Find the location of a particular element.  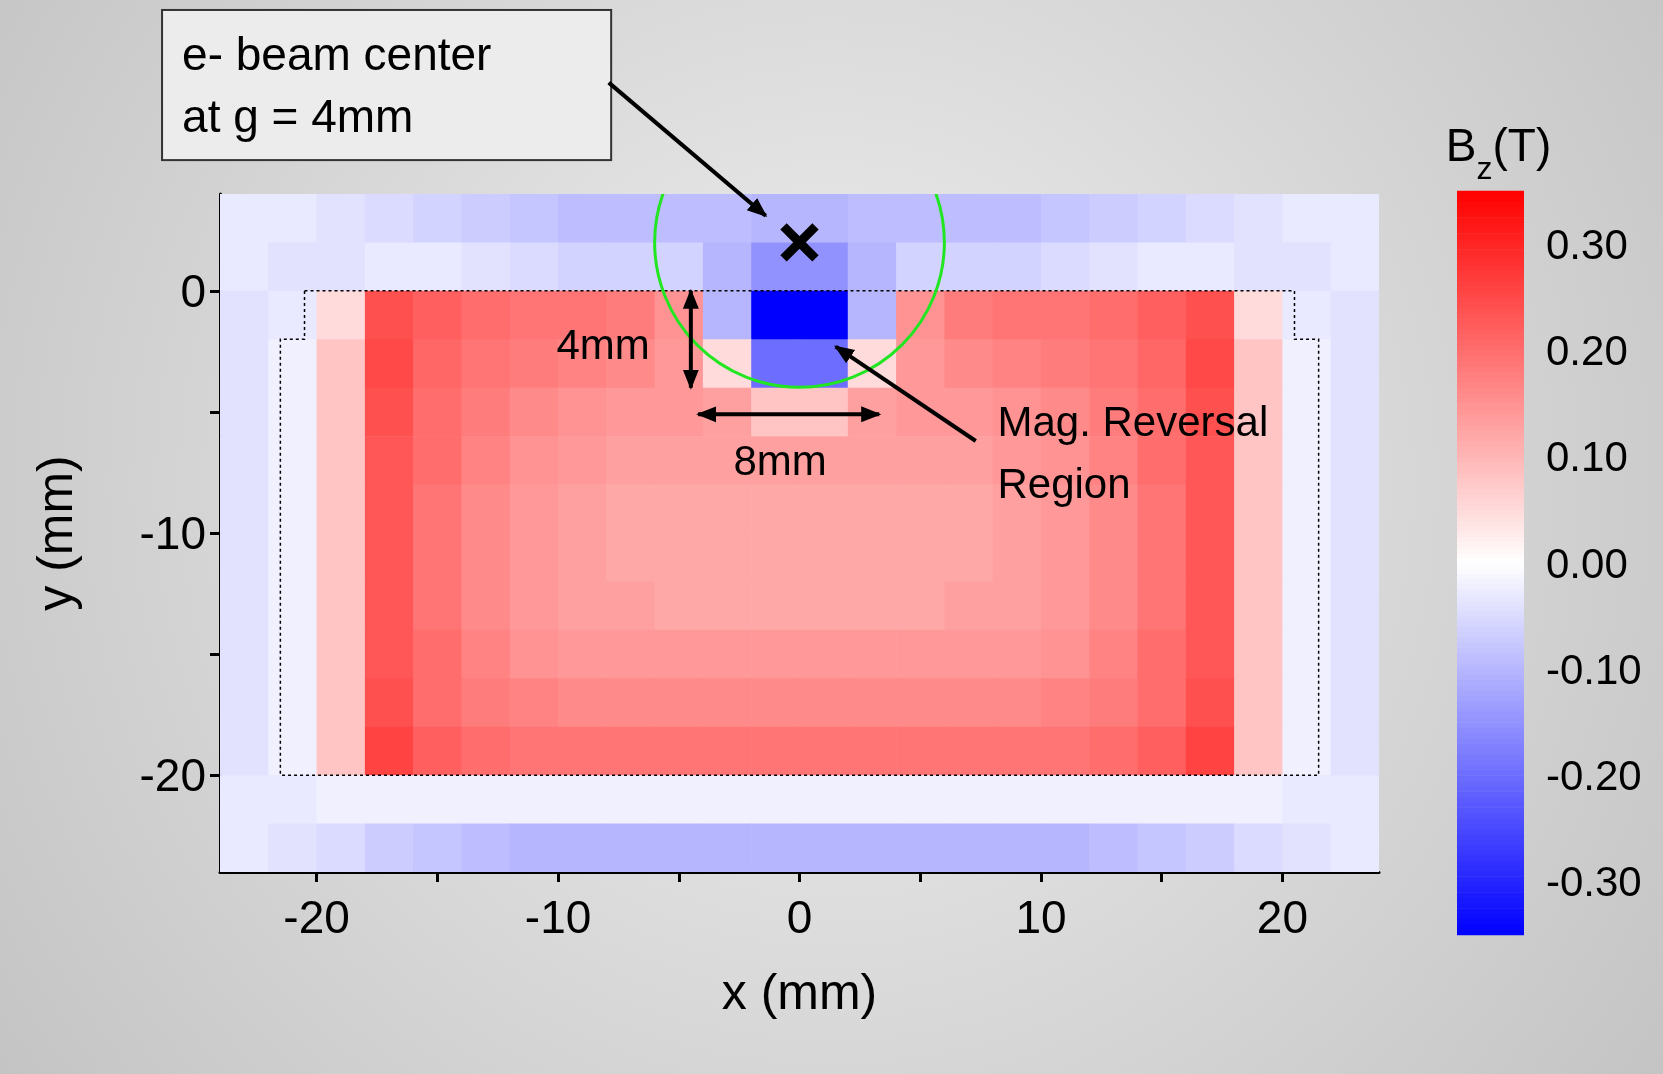

annotation: 4mm is located at coordinates (603, 344).